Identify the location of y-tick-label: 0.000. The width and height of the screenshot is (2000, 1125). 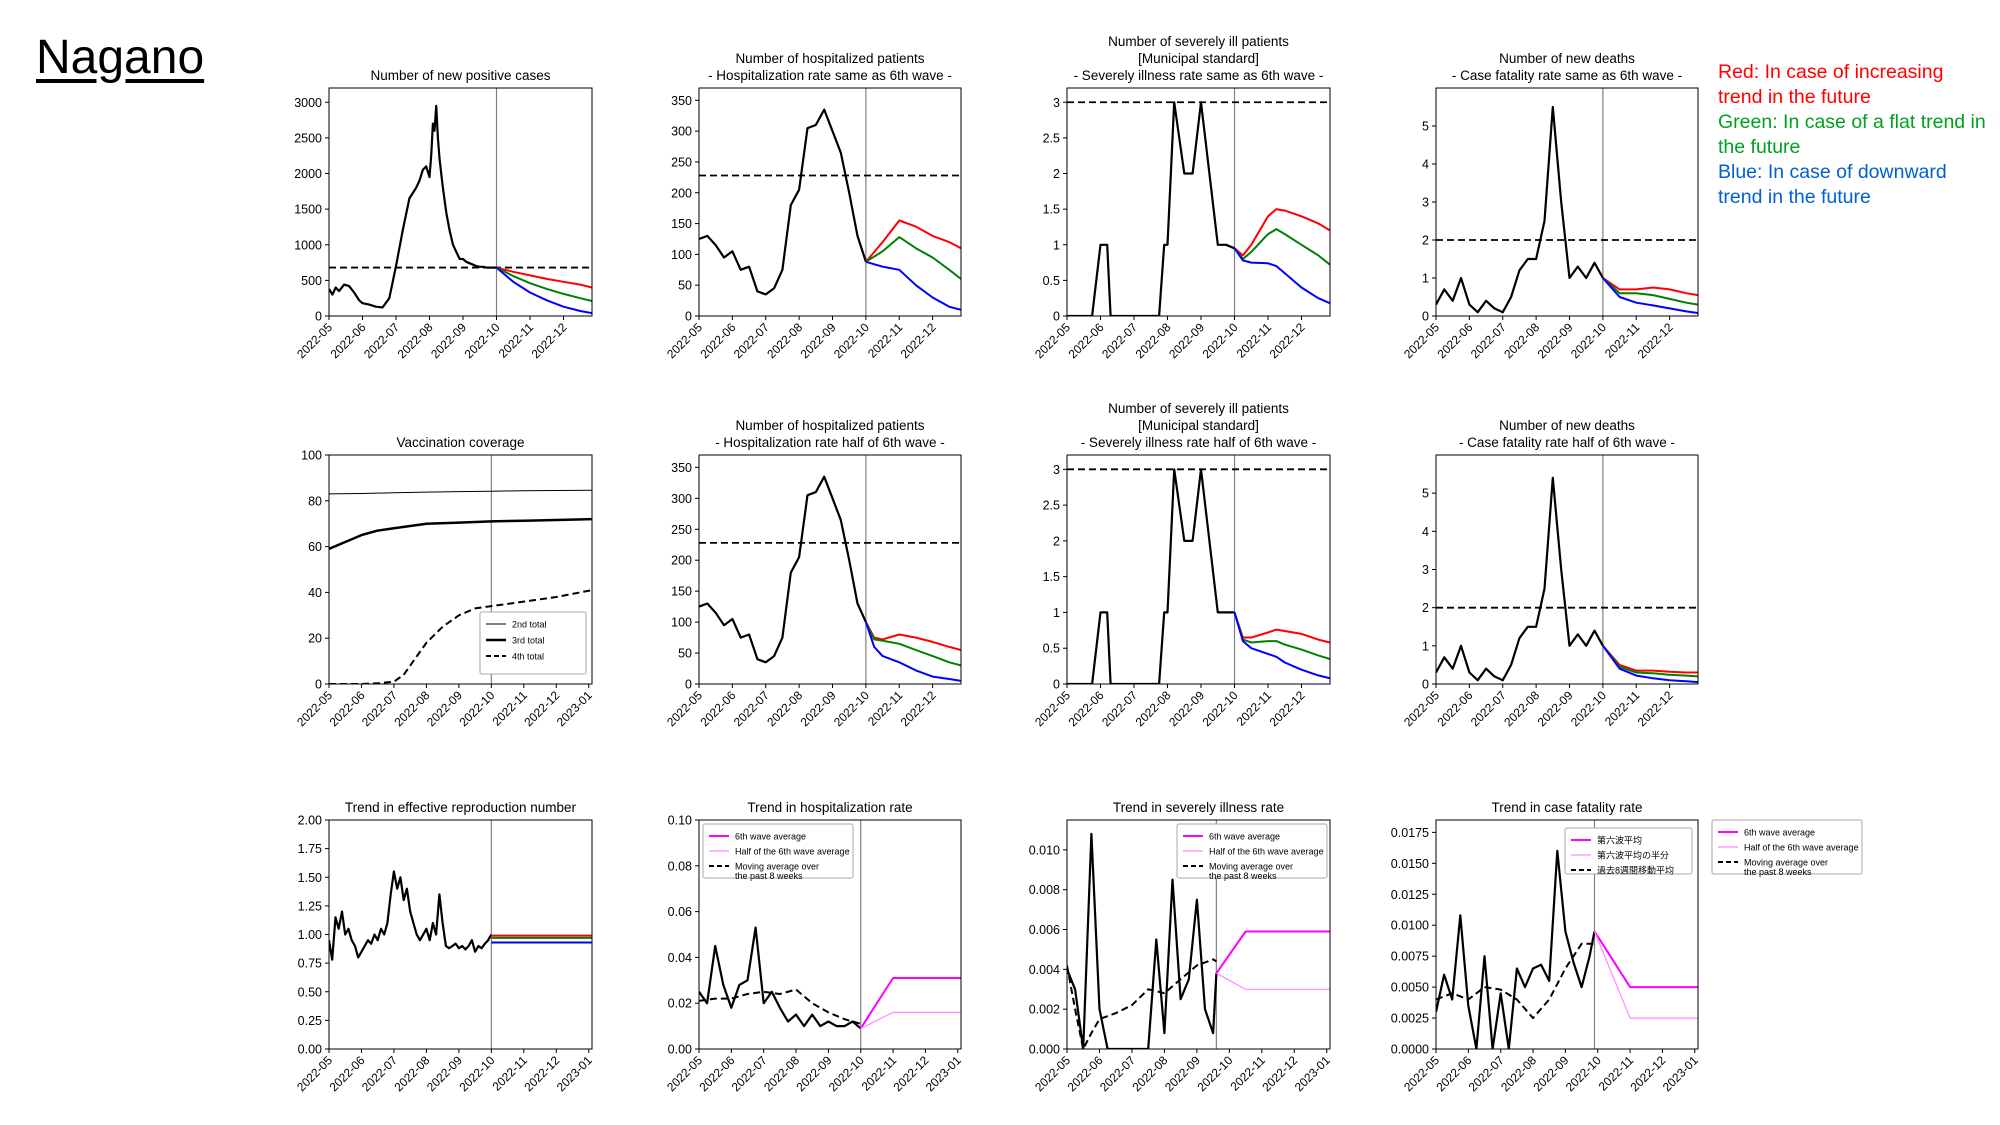
(1044, 1050).